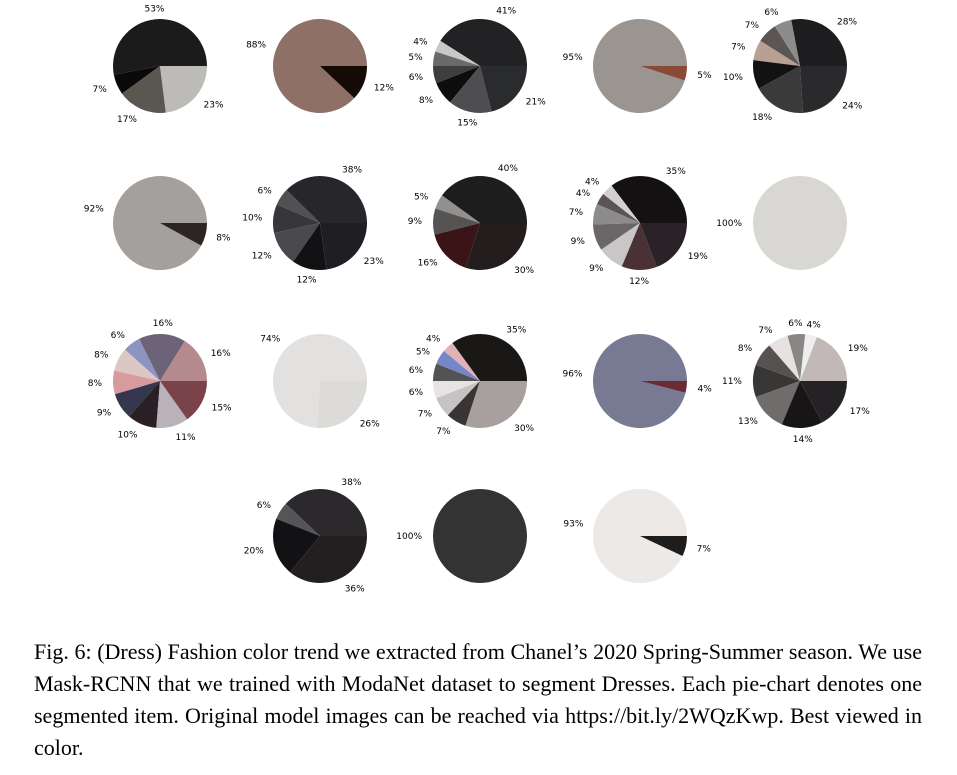 The height and width of the screenshot is (775, 957). What do you see at coordinates (154, 9) in the screenshot?
I see `slice-percent-label: 53%` at bounding box center [154, 9].